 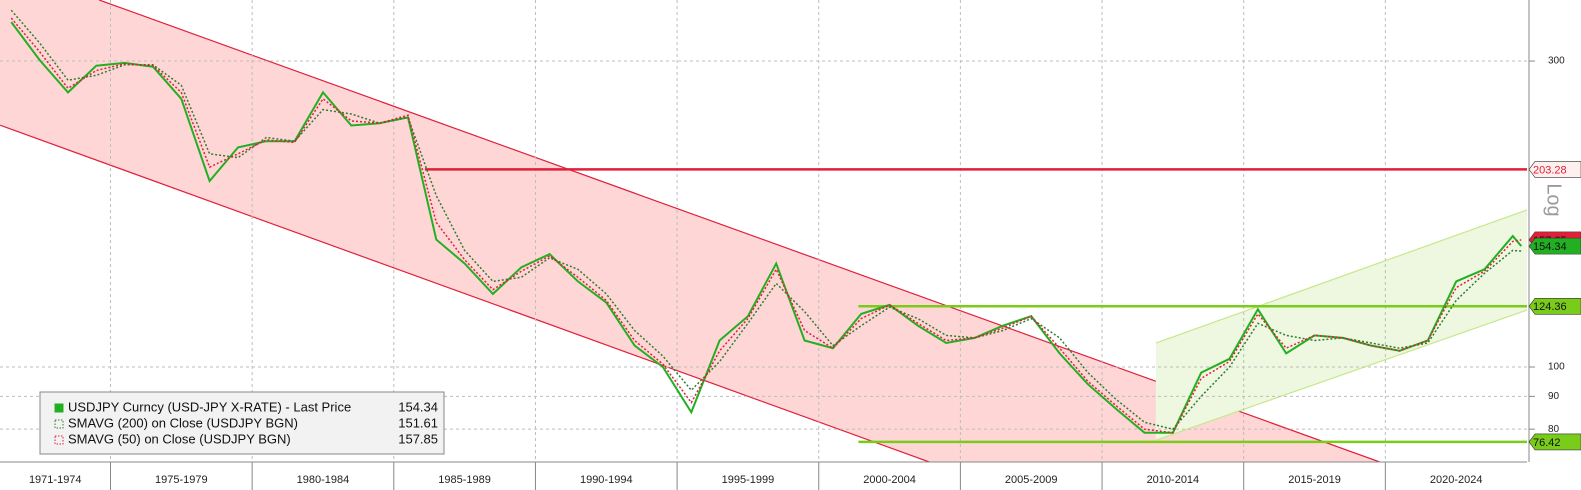 What do you see at coordinates (1554, 429) in the screenshot?
I see `y-tick-label: 80` at bounding box center [1554, 429].